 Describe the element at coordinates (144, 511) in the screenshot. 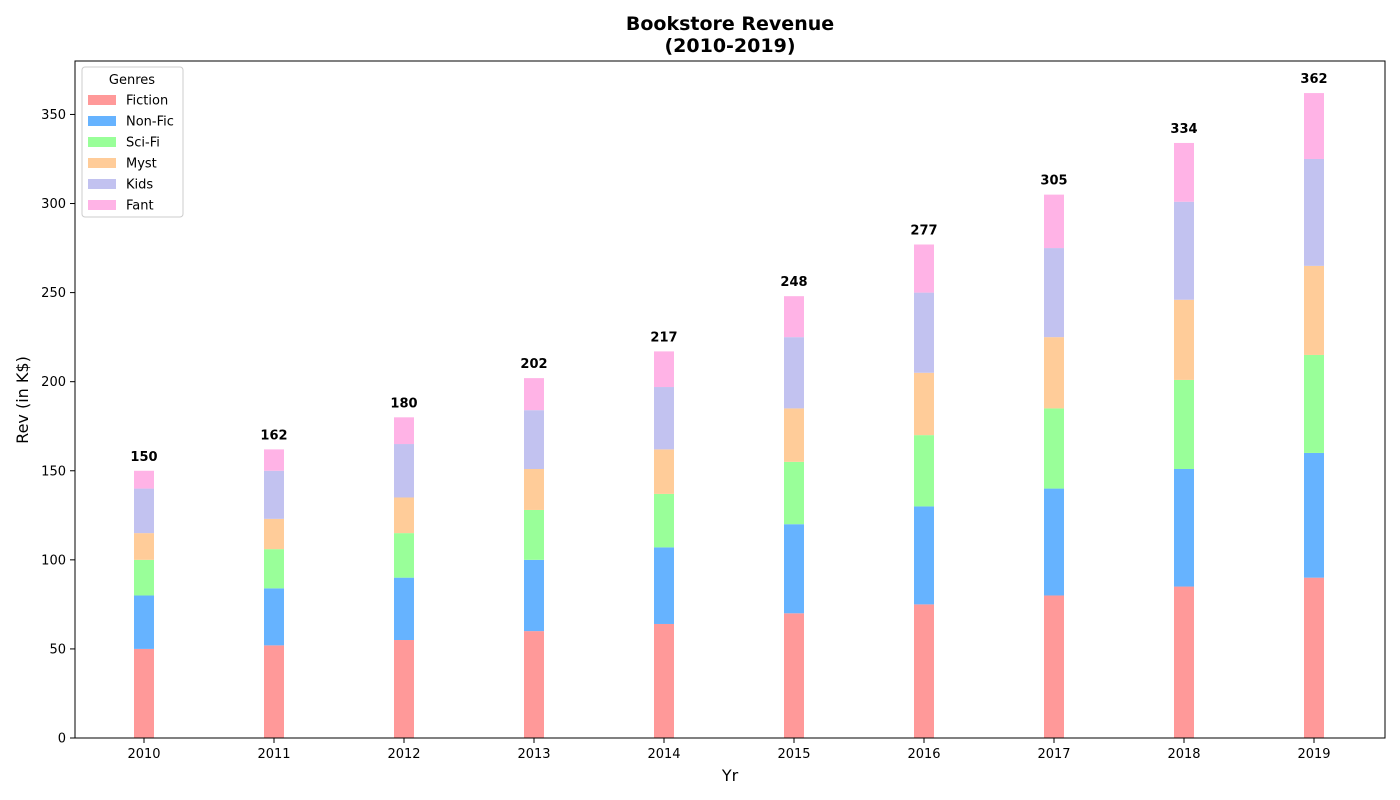

I see `bar-kids-2010` at that location.